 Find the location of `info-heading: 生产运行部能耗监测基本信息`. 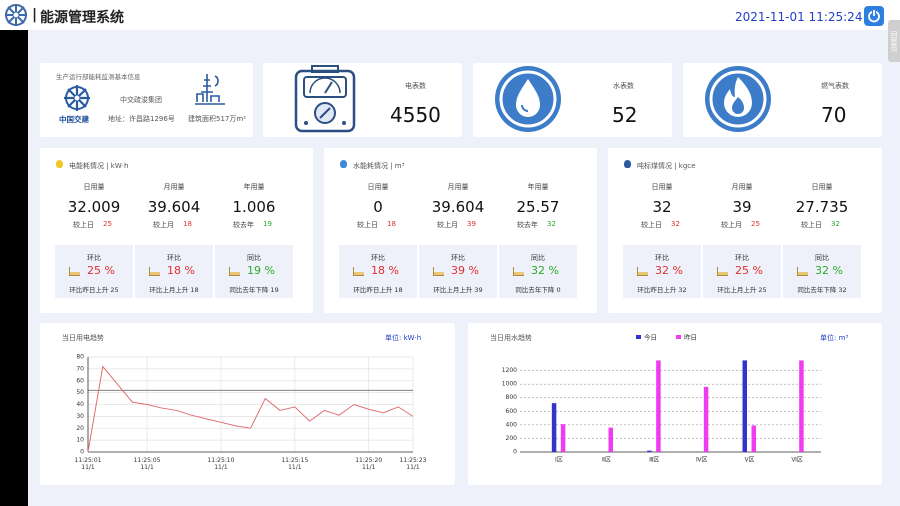

info-heading: 生产运行部能耗监测基本信息 is located at coordinates (98, 77).